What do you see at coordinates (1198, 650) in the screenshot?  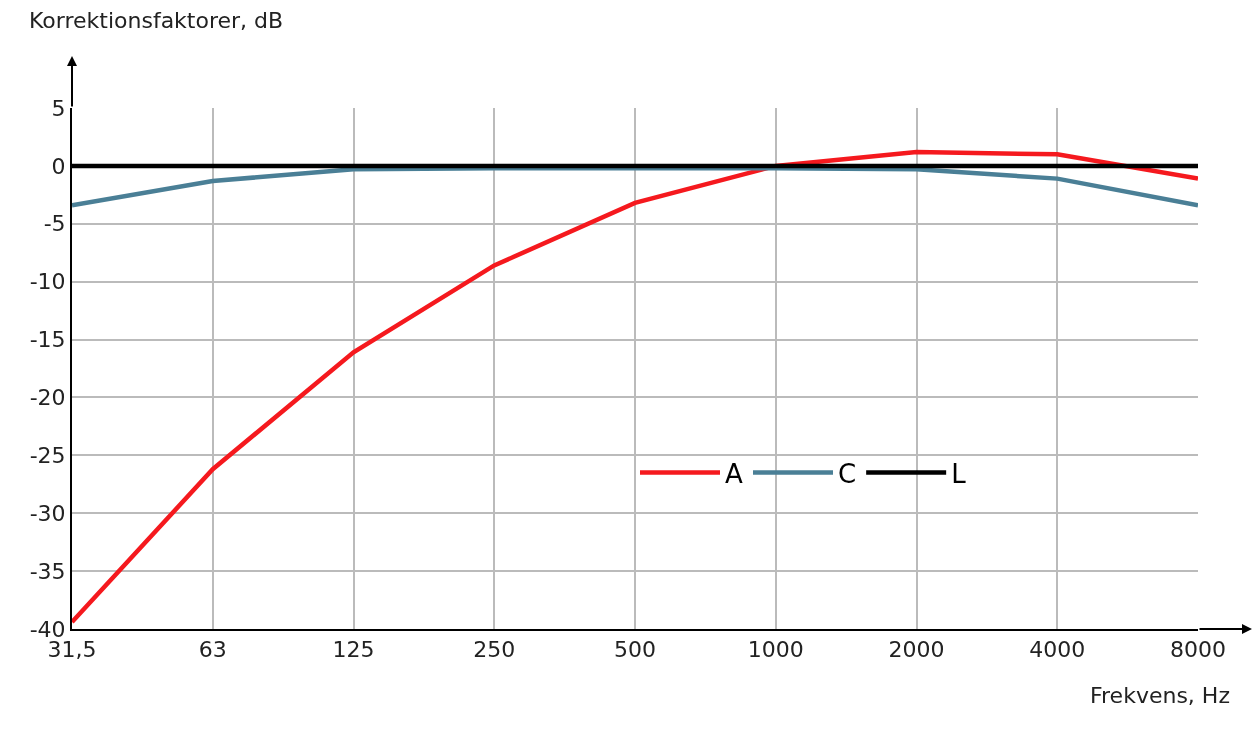 I see `x-tick-label: 8000` at bounding box center [1198, 650].